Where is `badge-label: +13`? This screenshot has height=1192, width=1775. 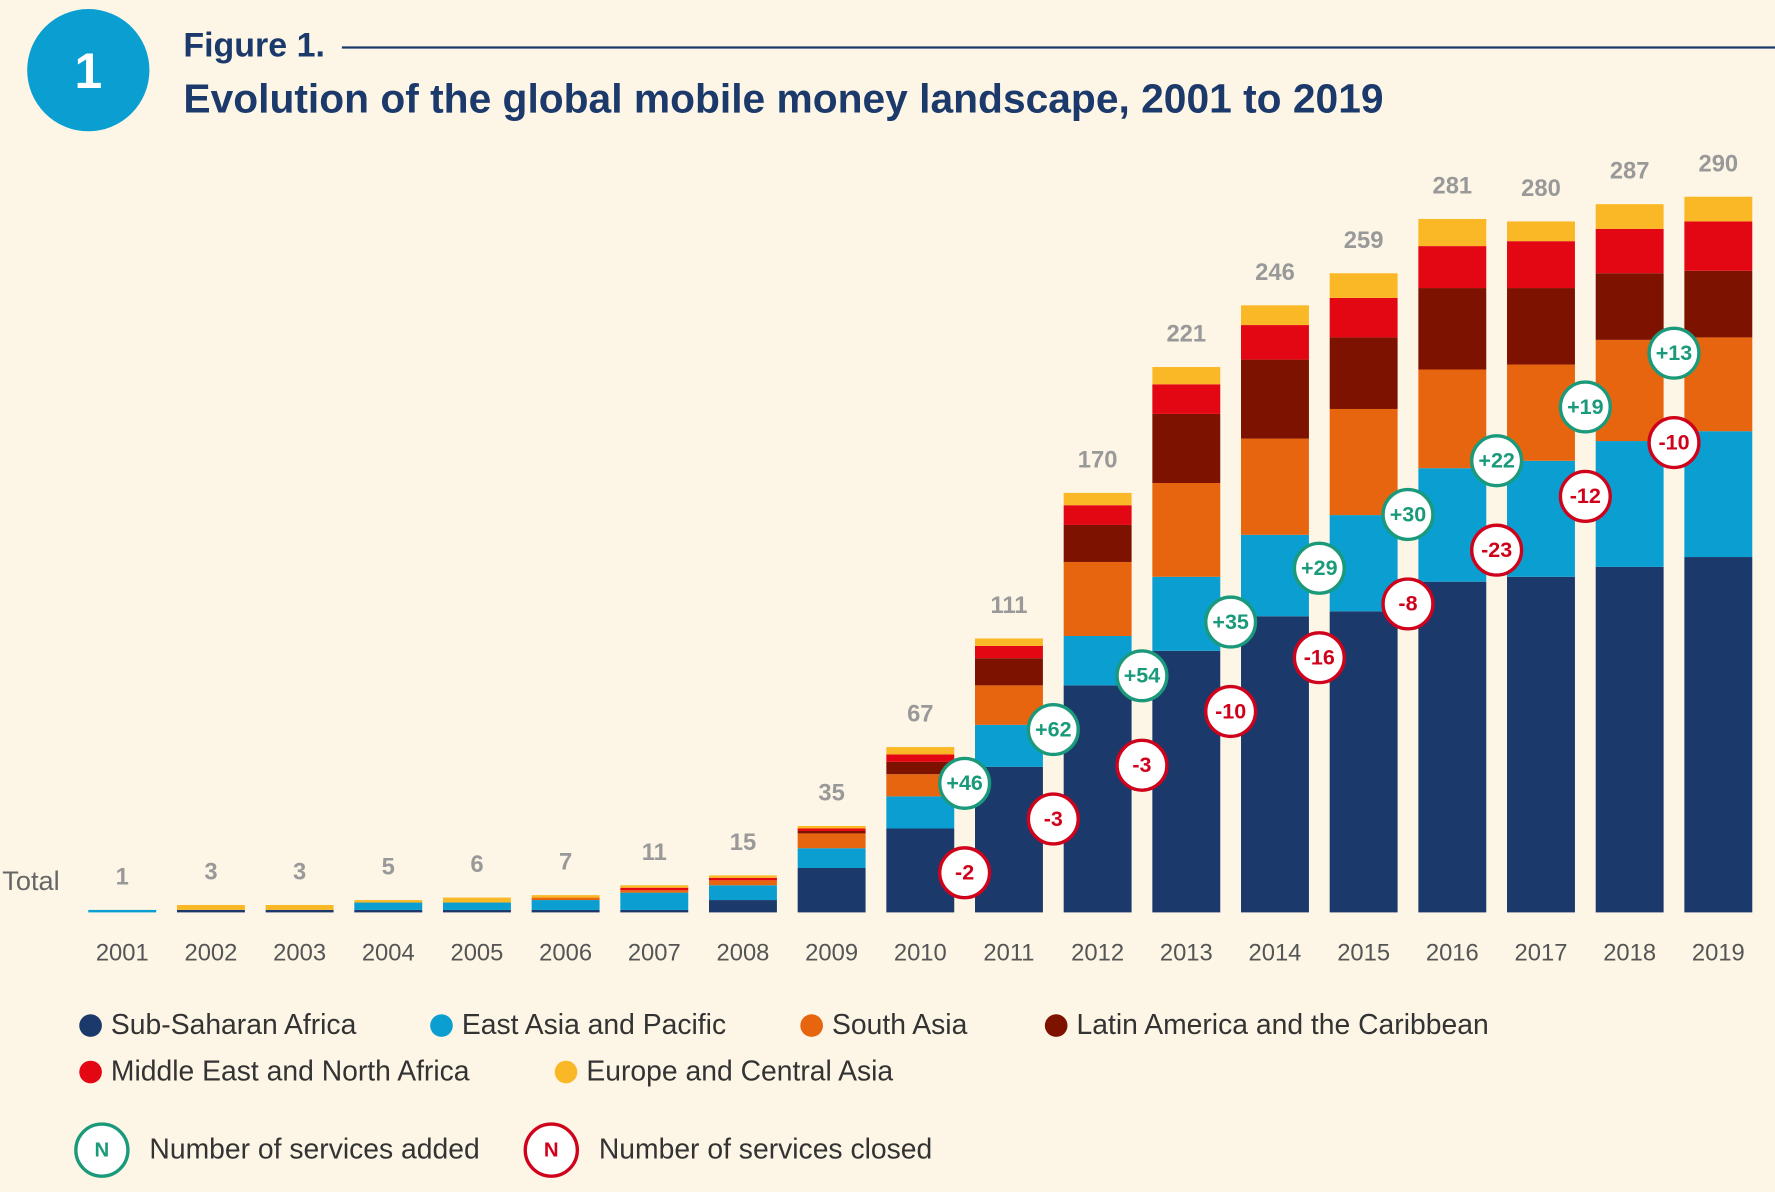 badge-label: +13 is located at coordinates (1674, 353).